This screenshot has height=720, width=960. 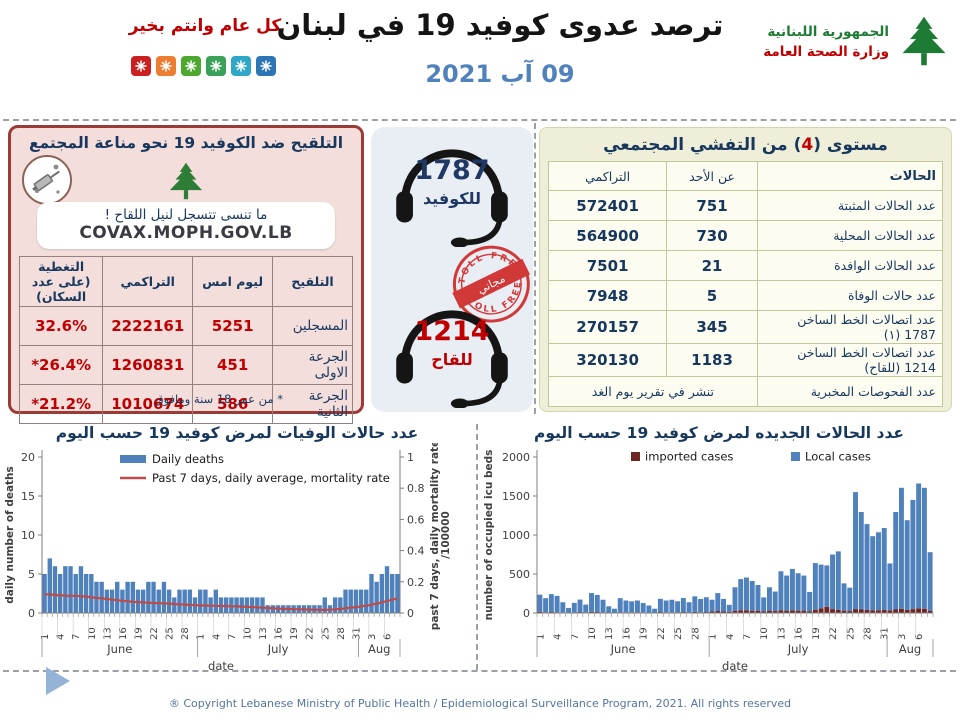 What do you see at coordinates (607, 295) in the screenshot?
I see `cumulative-value: 7948` at bounding box center [607, 295].